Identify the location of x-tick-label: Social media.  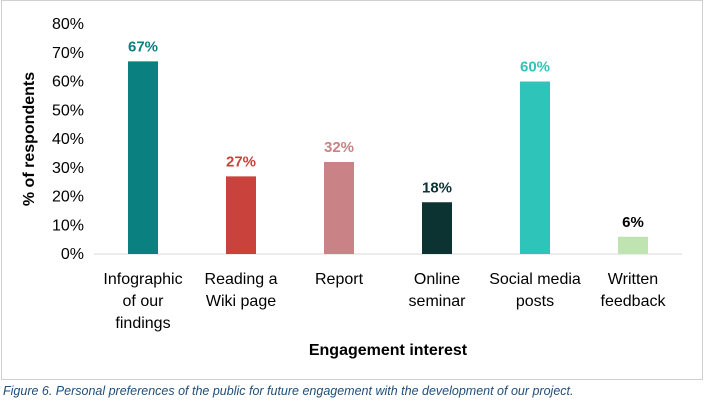
(535, 279).